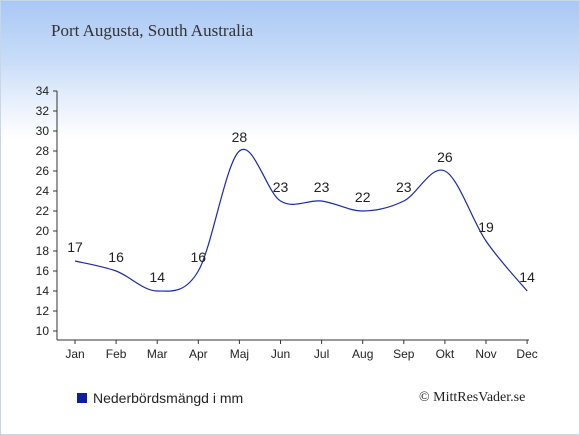  I want to click on y-tick-label: 24, so click(43, 191).